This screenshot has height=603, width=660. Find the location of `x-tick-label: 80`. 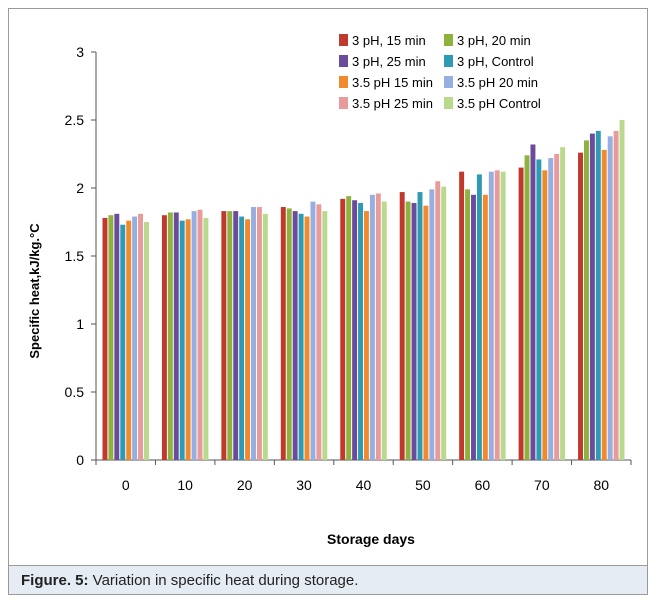

x-tick-label: 80 is located at coordinates (601, 485).